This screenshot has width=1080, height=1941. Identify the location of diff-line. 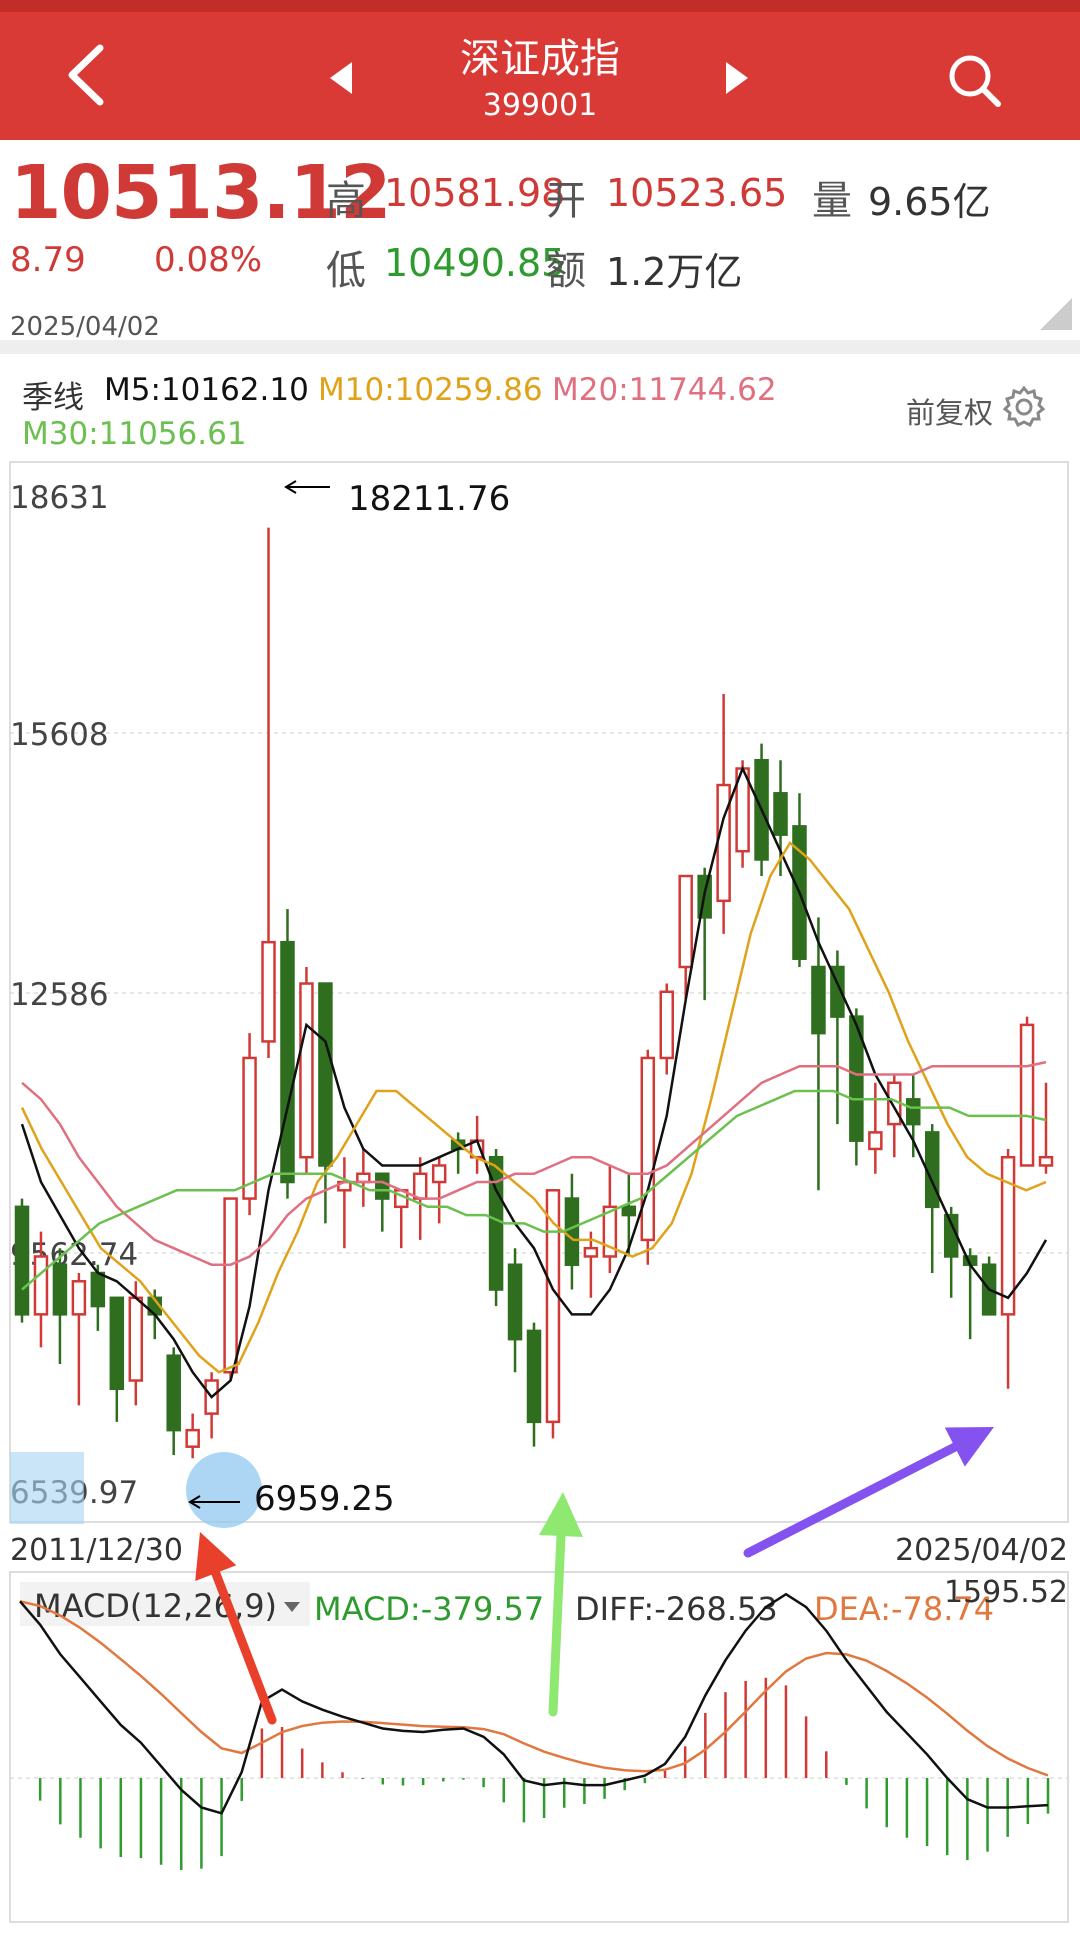
(534, 1703).